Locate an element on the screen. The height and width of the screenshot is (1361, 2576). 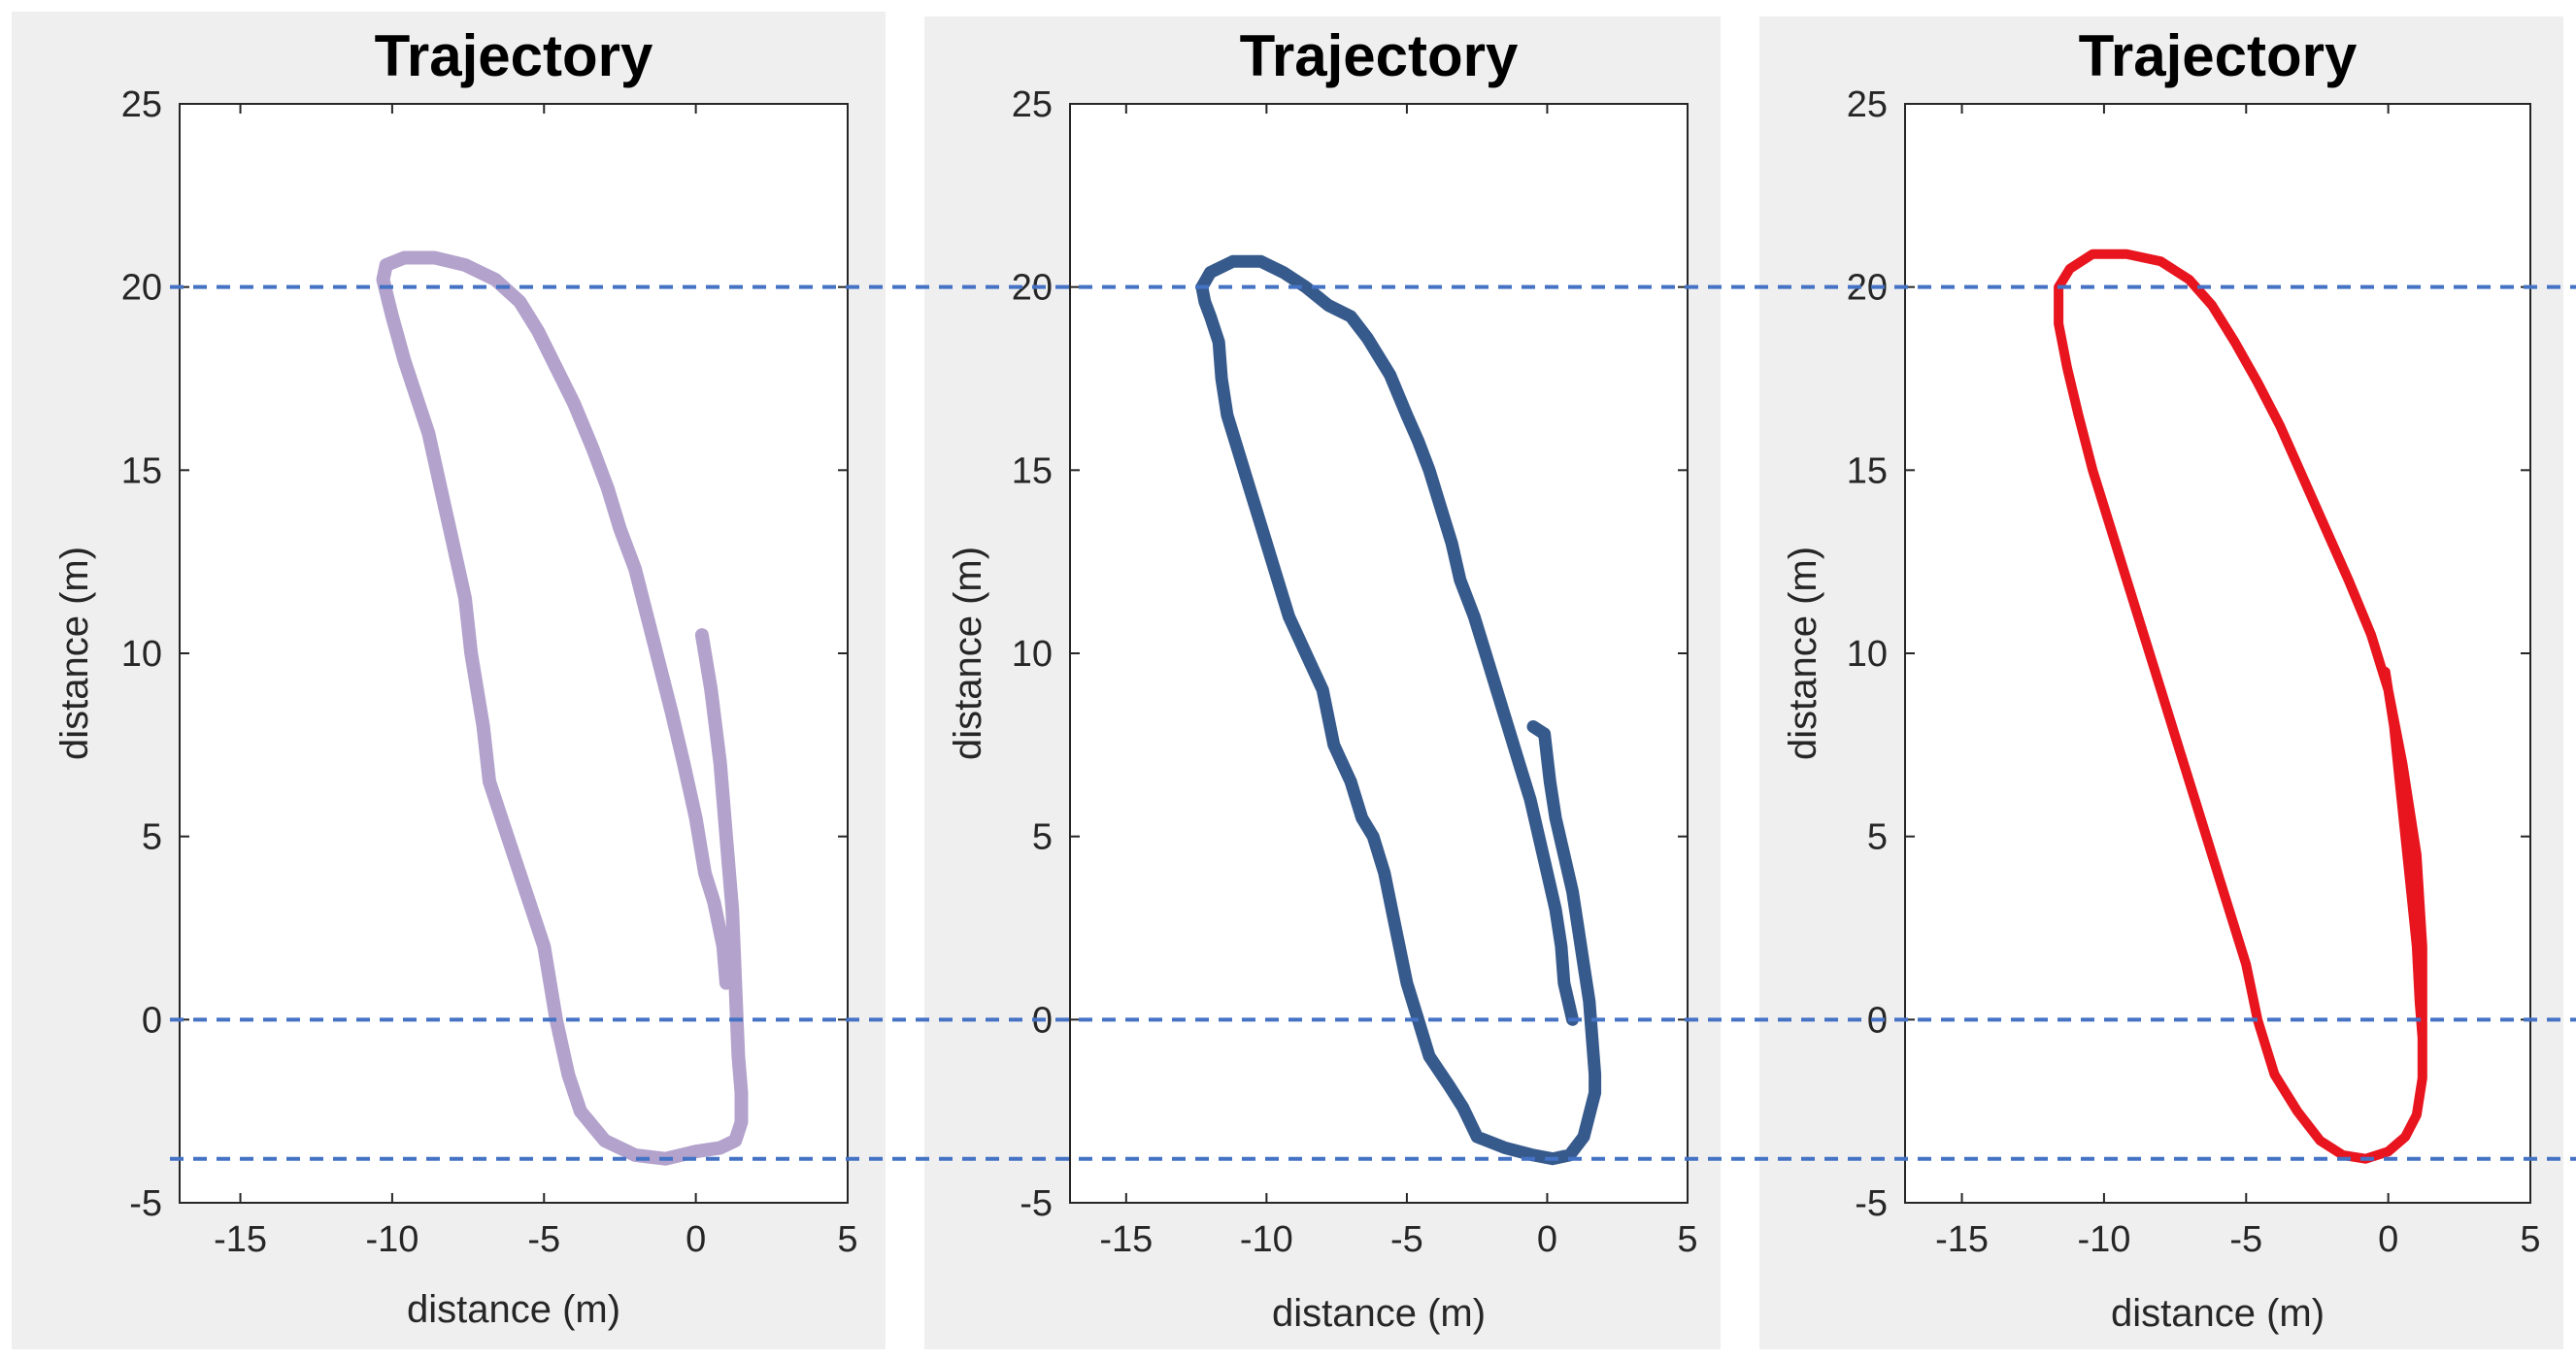
y-tick-label: 20 is located at coordinates (142, 288).